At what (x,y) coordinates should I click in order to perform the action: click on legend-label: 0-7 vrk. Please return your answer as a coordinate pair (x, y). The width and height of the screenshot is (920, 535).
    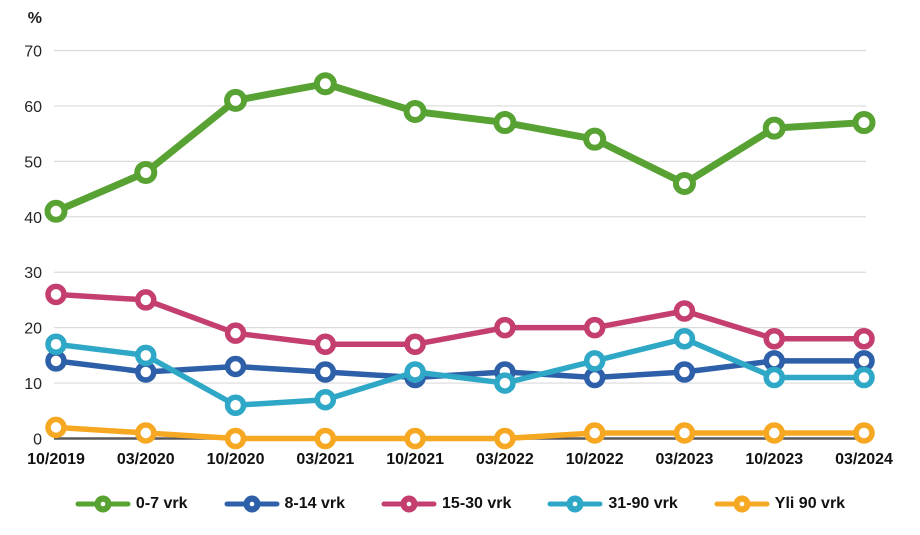
    Looking at the image, I should click on (161, 503).